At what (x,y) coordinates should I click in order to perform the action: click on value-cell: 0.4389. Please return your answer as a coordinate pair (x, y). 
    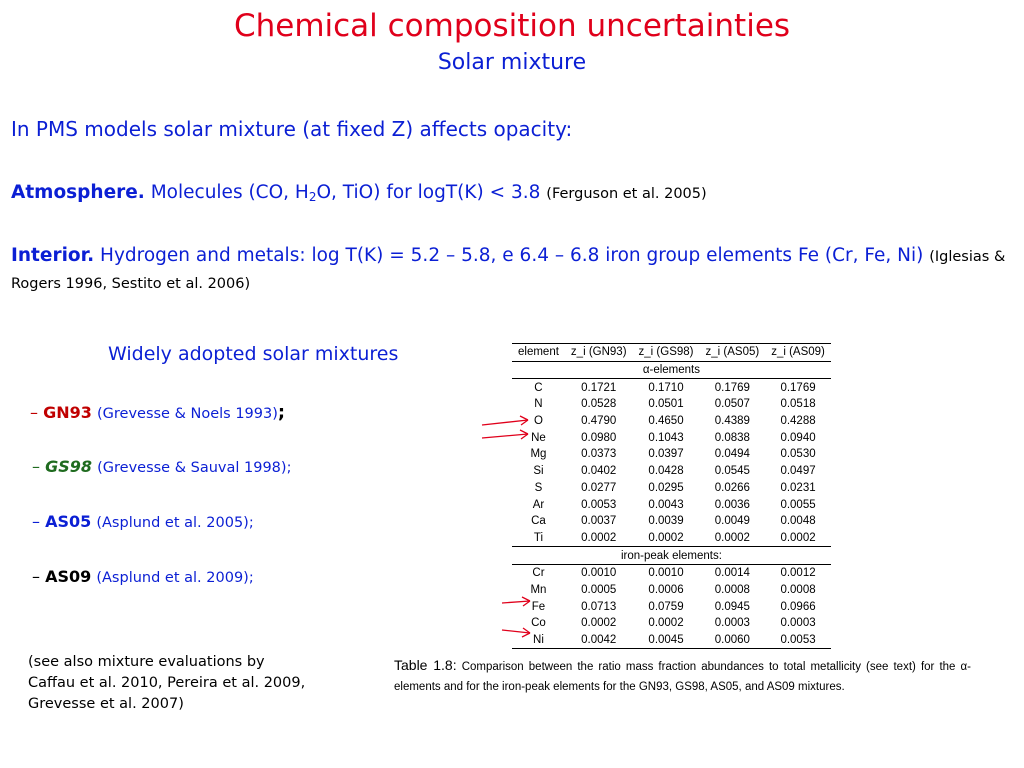
    Looking at the image, I should click on (732, 421).